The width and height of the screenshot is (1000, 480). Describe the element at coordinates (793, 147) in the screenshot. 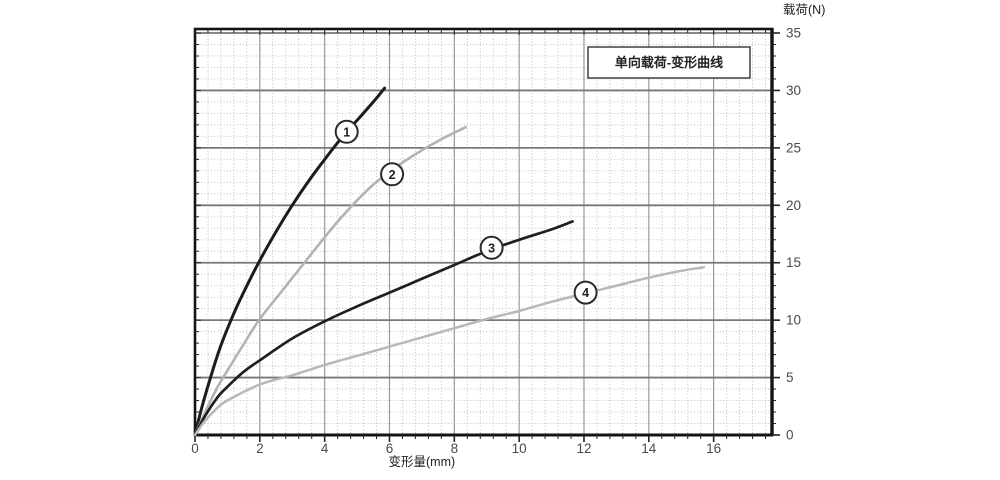

I see `y-tick-label: 25` at that location.